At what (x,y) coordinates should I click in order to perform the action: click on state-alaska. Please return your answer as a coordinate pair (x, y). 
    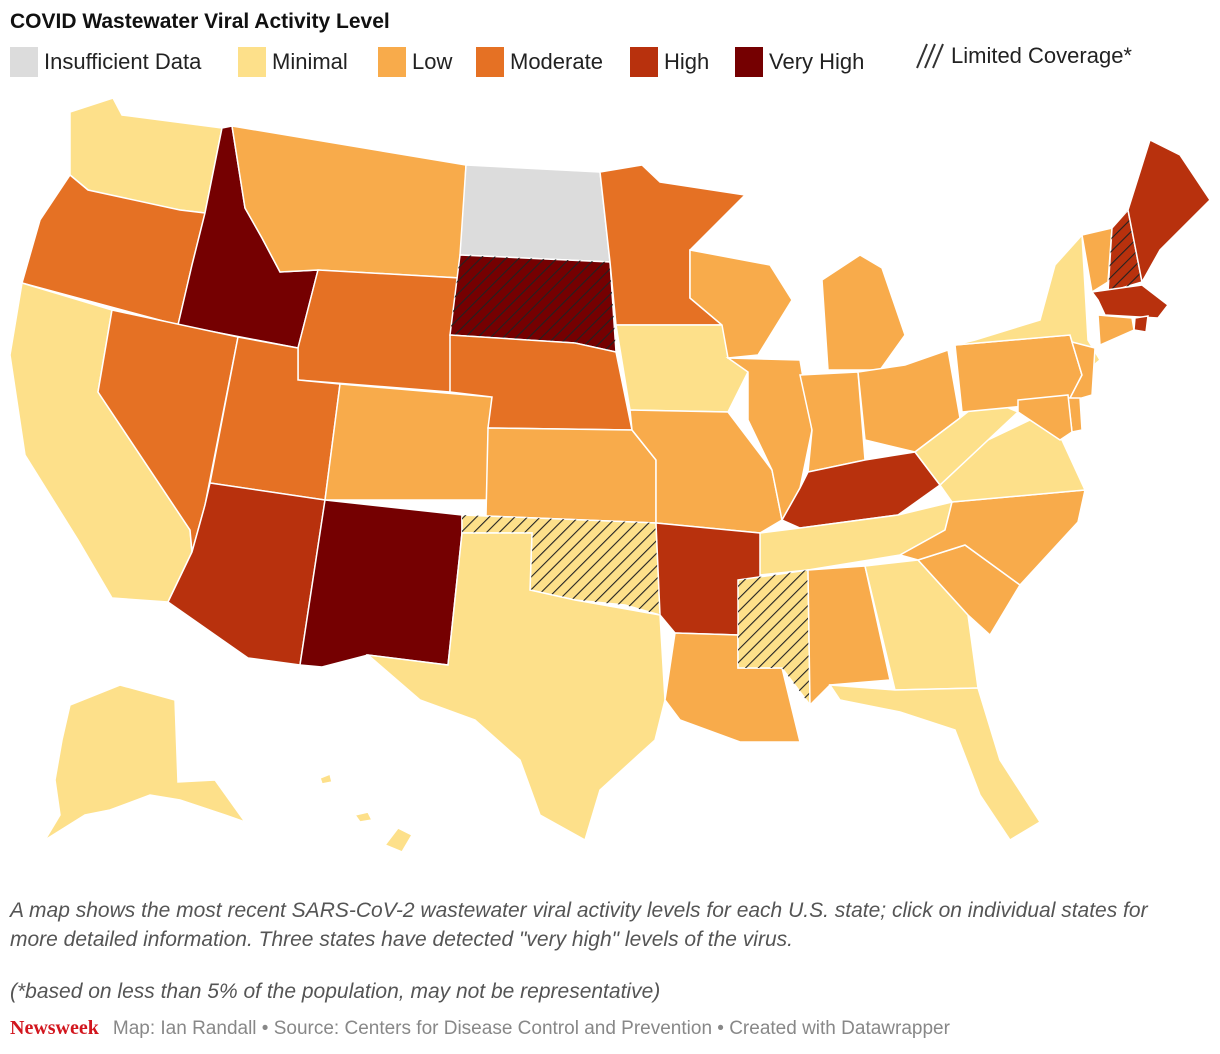
    Looking at the image, I should click on (145, 762).